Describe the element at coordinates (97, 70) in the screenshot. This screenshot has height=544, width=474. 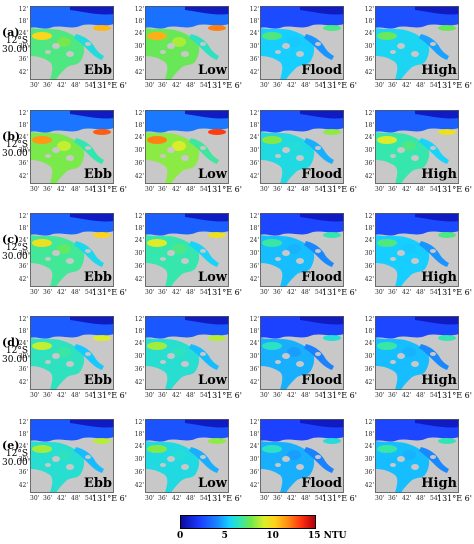
I see `tide-label: Ebb` at that location.